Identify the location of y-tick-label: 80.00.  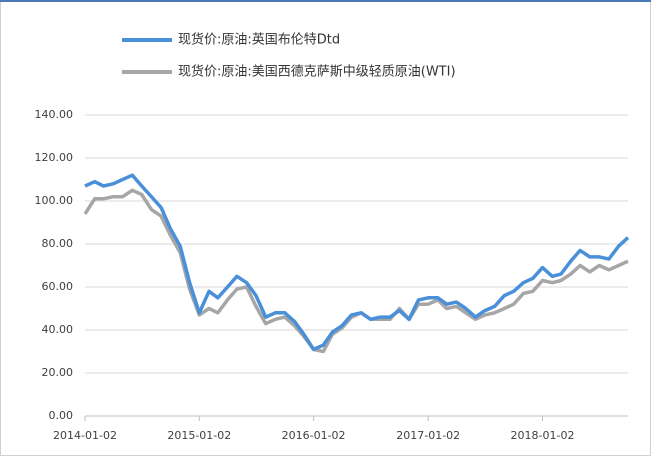
(58, 243).